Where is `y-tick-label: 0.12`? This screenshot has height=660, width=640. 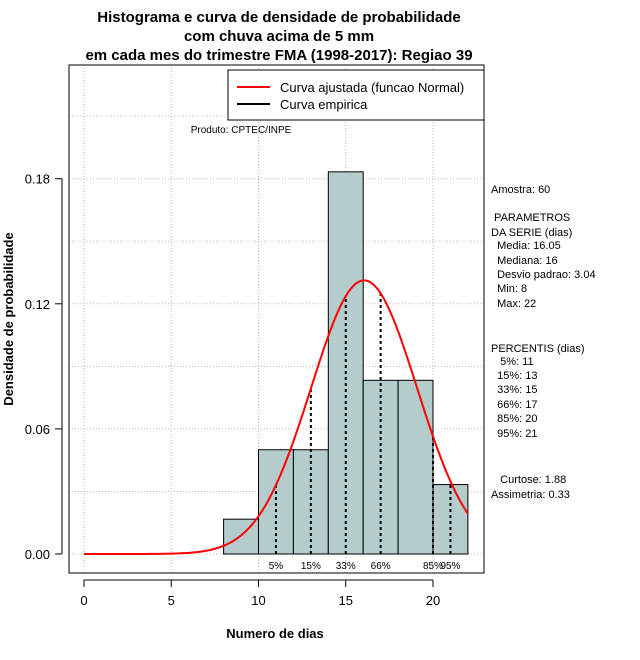 y-tick-label: 0.12 is located at coordinates (37, 304).